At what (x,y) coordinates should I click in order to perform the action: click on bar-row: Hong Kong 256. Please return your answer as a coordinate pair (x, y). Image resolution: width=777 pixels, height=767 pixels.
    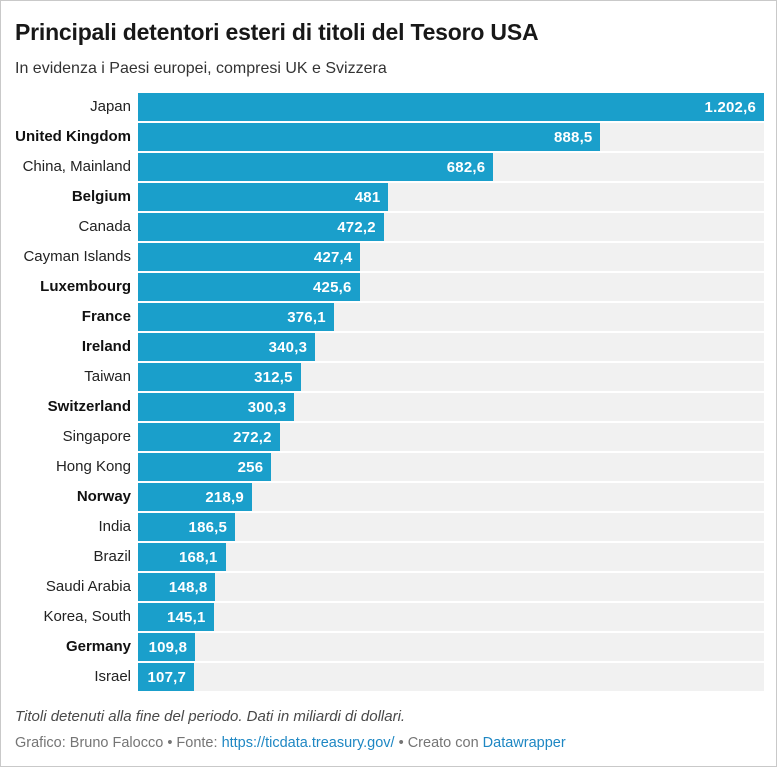
    Looking at the image, I should click on (389, 467).